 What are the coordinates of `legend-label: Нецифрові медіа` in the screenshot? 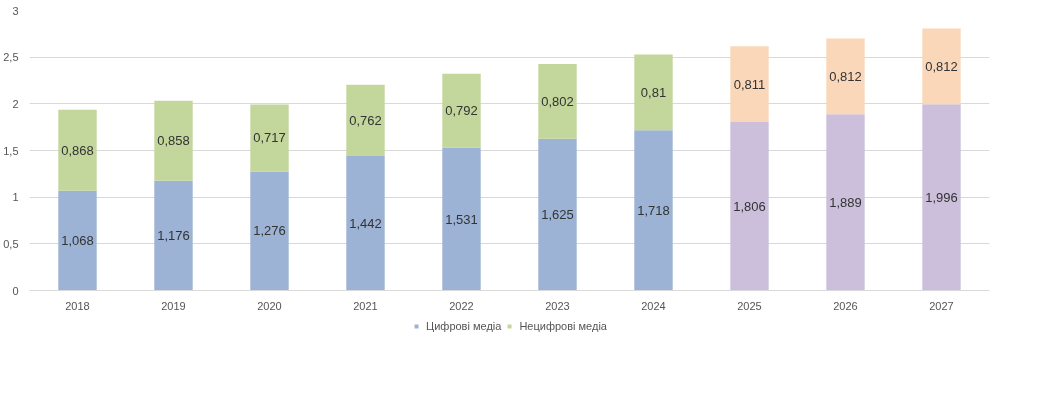 It's located at (563, 326).